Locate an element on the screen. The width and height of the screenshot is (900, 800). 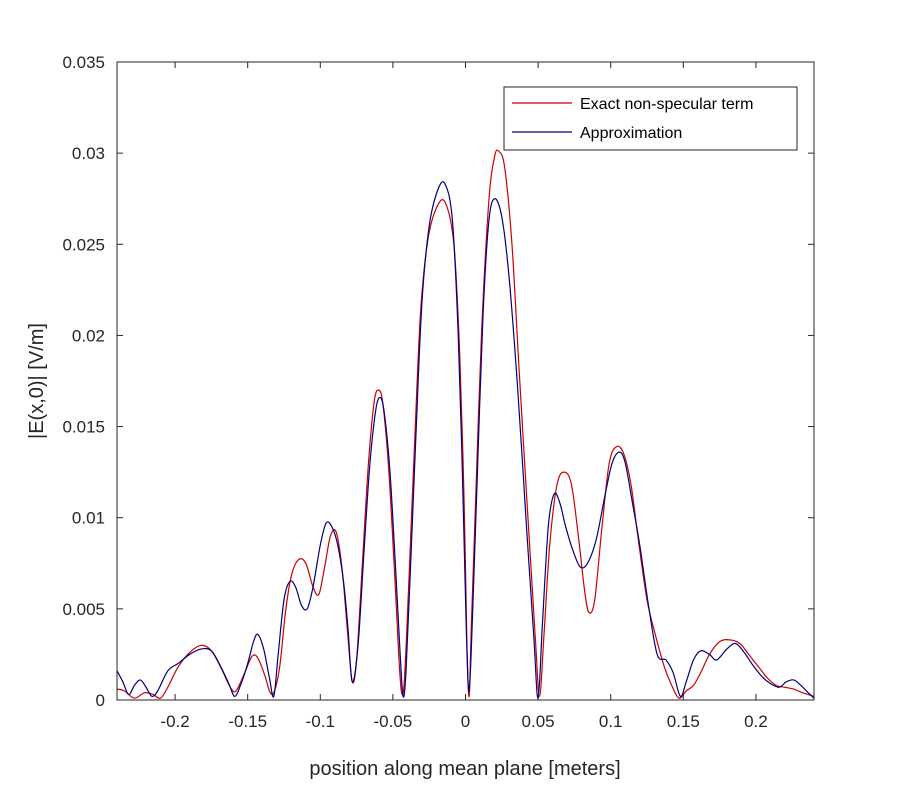
x-tick-label: -0.1 is located at coordinates (320, 721).